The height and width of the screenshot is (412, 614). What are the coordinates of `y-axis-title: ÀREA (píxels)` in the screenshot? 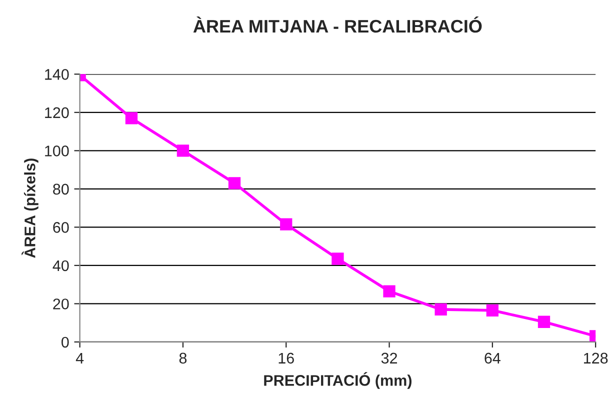 It's located at (30, 208).